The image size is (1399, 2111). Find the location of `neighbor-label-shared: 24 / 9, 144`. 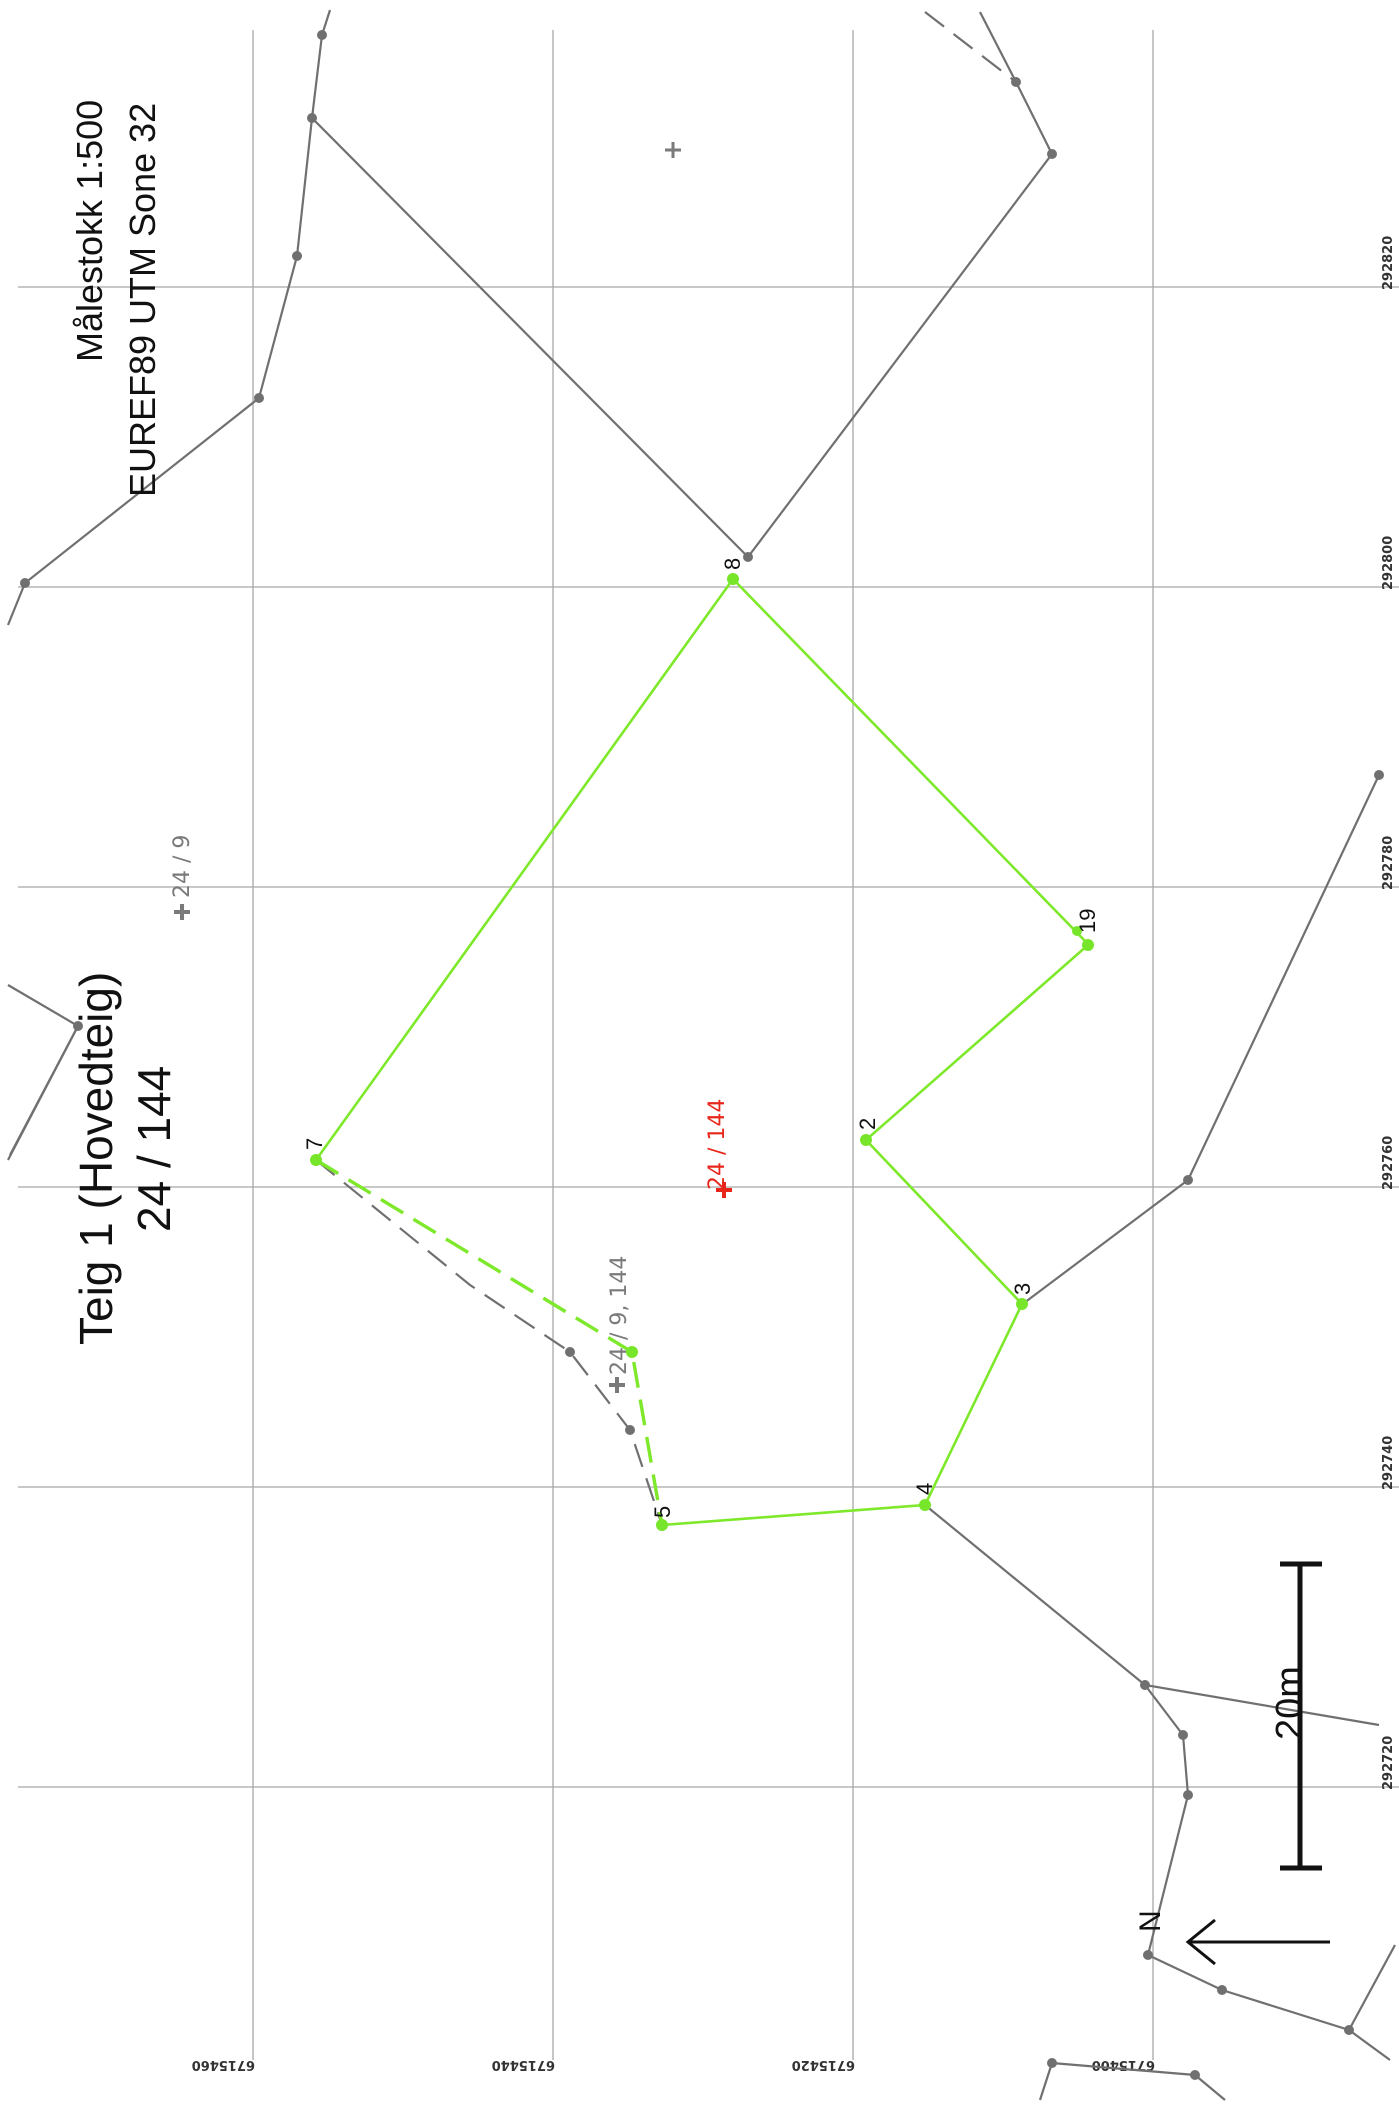

neighbor-label-shared: 24 / 9, 144 is located at coordinates (619, 1315).